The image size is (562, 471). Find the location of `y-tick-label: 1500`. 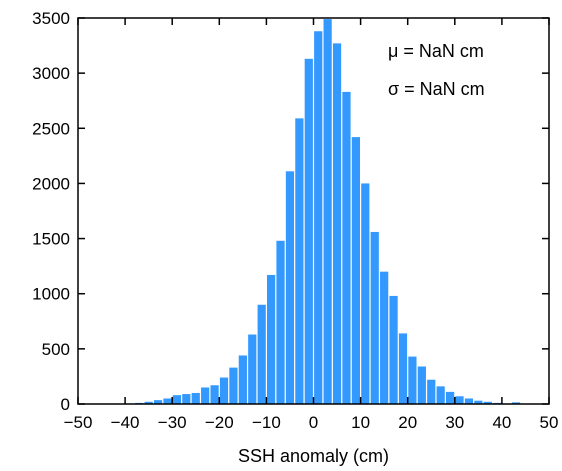

y-tick-label: 1500 is located at coordinates (51, 239).